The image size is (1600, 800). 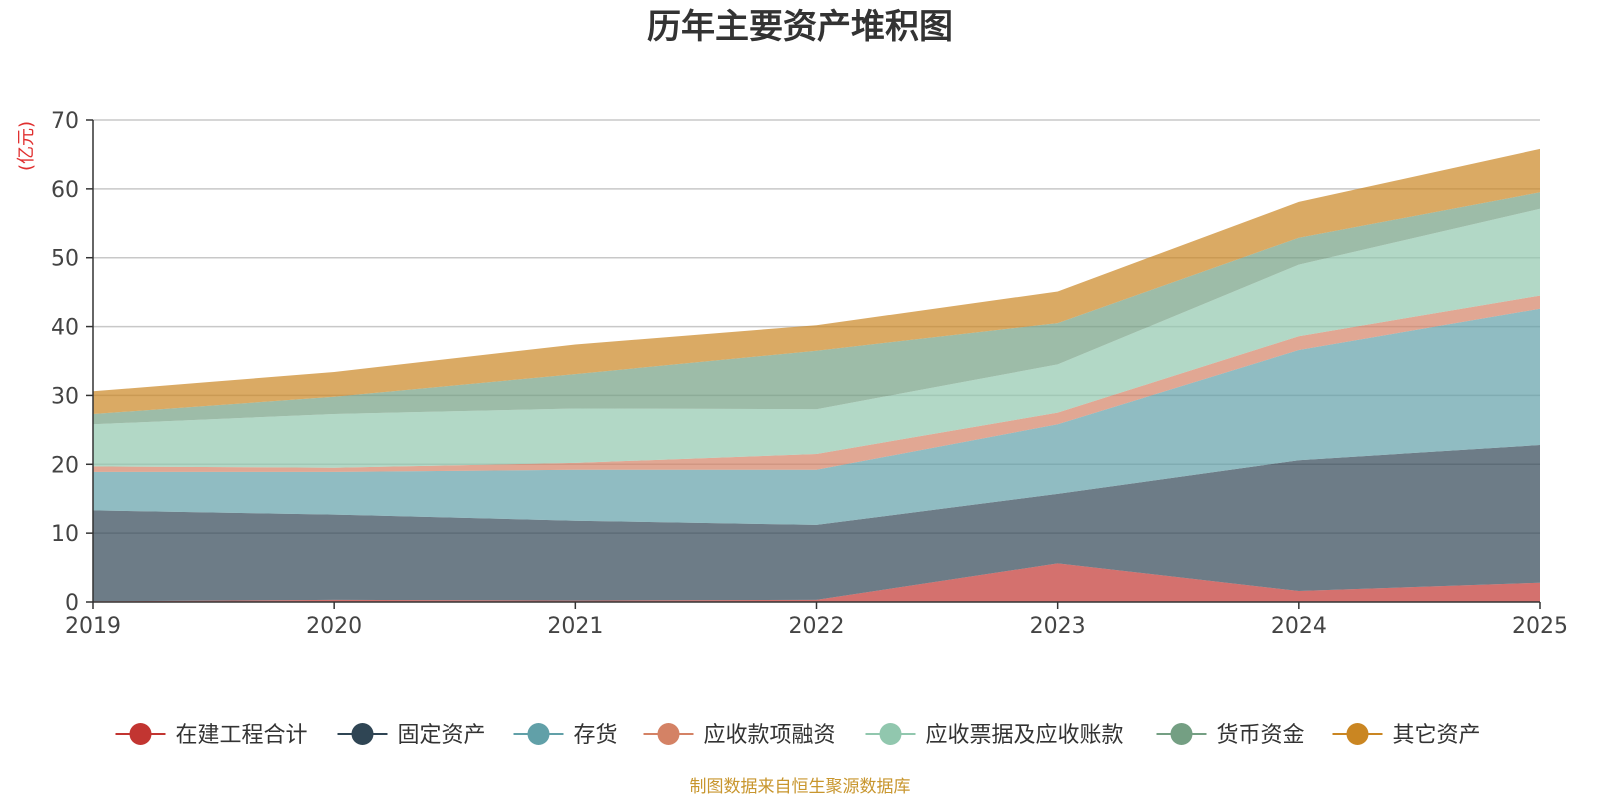 I want to click on legend-item-6: 货币资金, so click(x=1230, y=735).